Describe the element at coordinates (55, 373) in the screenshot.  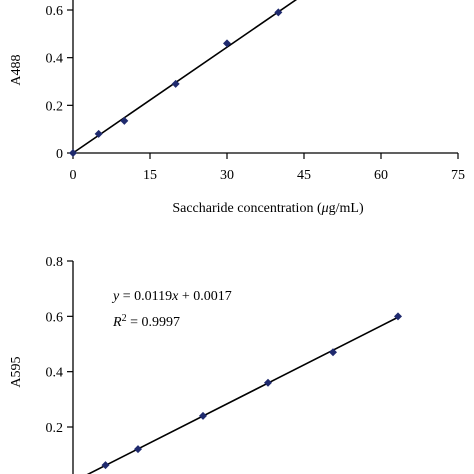
I see `bottom-y-tick-label: 0.4` at that location.